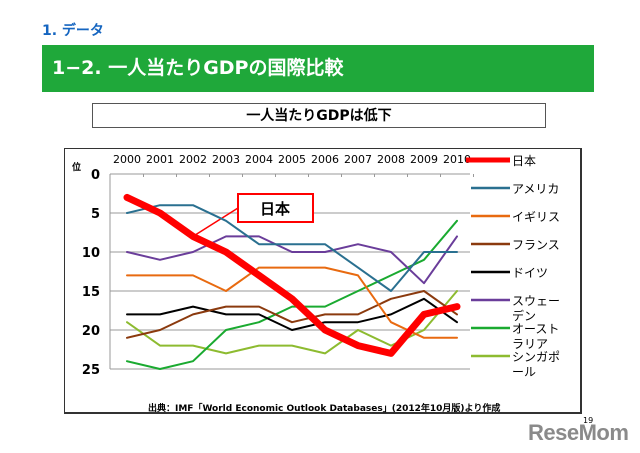  I want to click on legend-label: 日本, so click(524, 161).